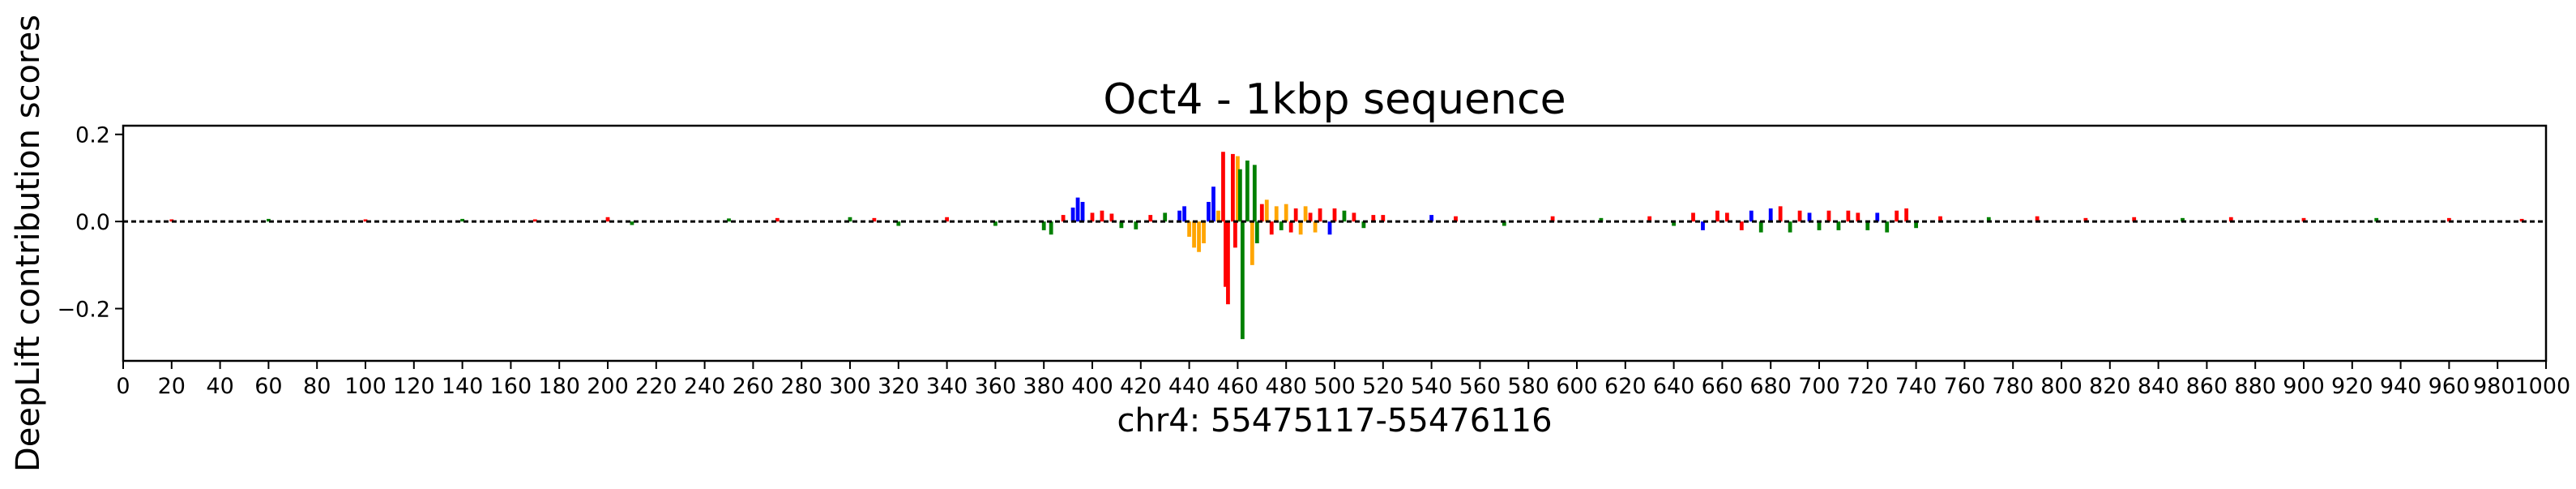 The width and height of the screenshot is (2576, 489). I want to click on x-tick-label: 440, so click(1189, 386).